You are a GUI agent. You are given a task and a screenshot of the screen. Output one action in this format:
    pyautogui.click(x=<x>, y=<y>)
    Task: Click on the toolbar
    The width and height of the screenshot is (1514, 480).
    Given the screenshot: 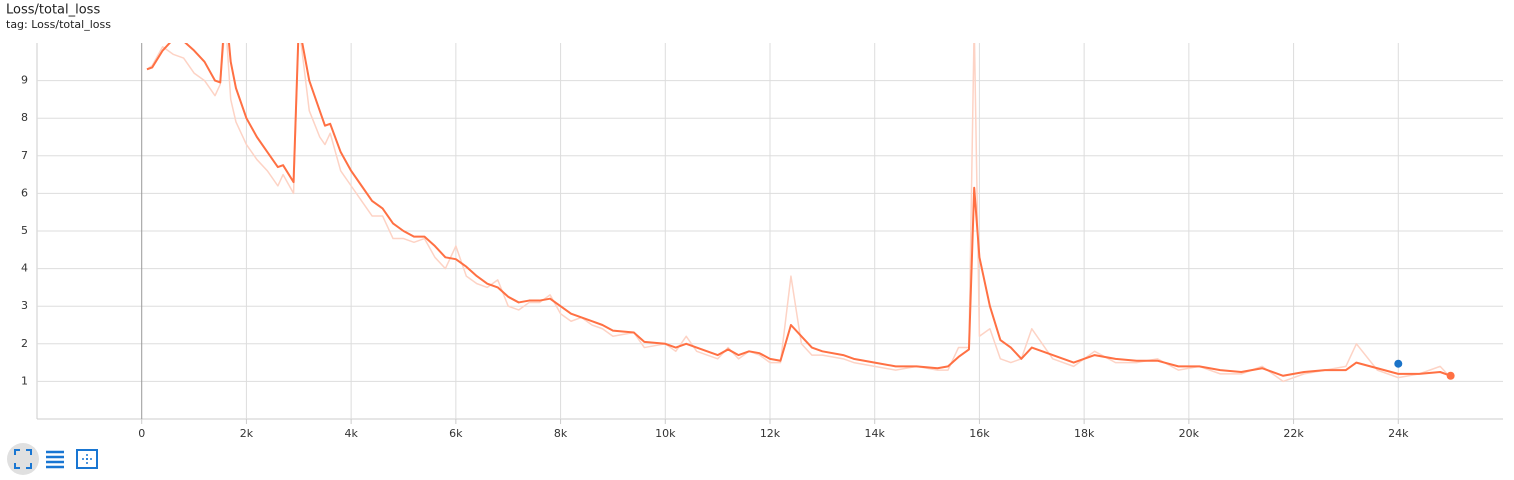 What is the action you would take?
    pyautogui.click(x=52, y=459)
    